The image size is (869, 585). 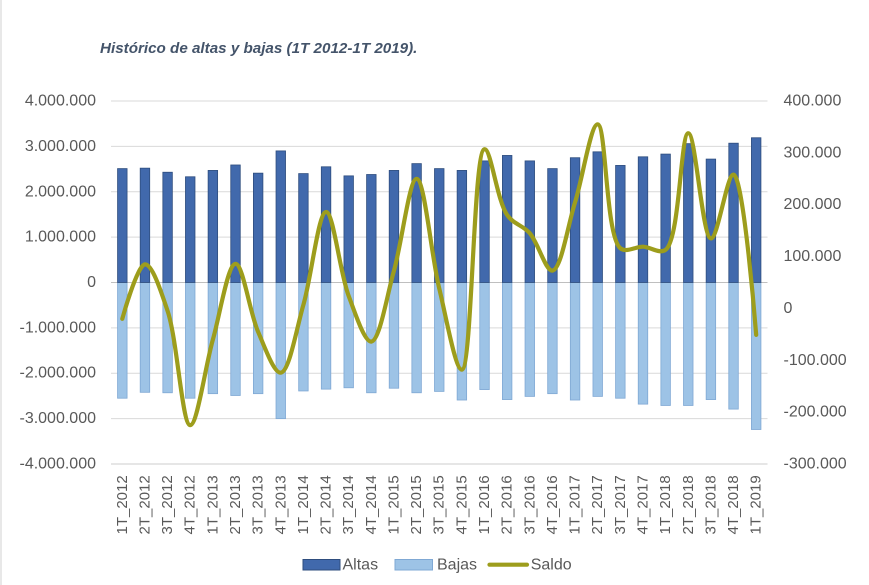 What do you see at coordinates (733, 504) in the screenshot?
I see `svg-text: 4T_2018` at bounding box center [733, 504].